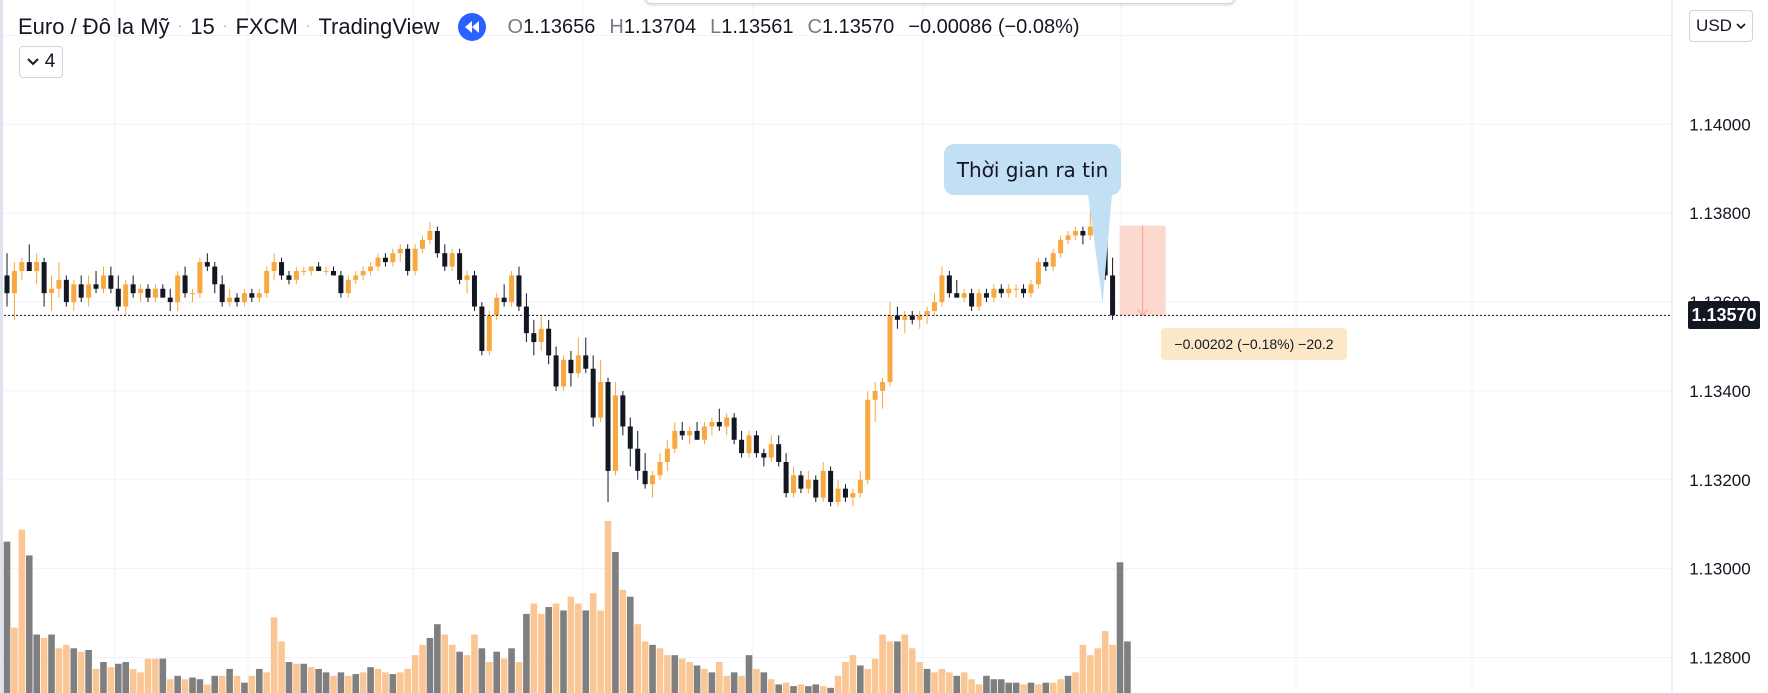 This screenshot has width=1768, height=693. What do you see at coordinates (471, 27) in the screenshot?
I see `replay-button` at bounding box center [471, 27].